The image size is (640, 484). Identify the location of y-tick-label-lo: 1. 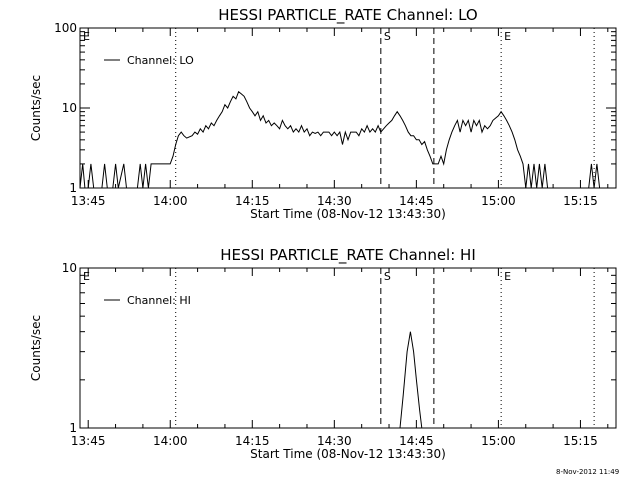
(73, 188).